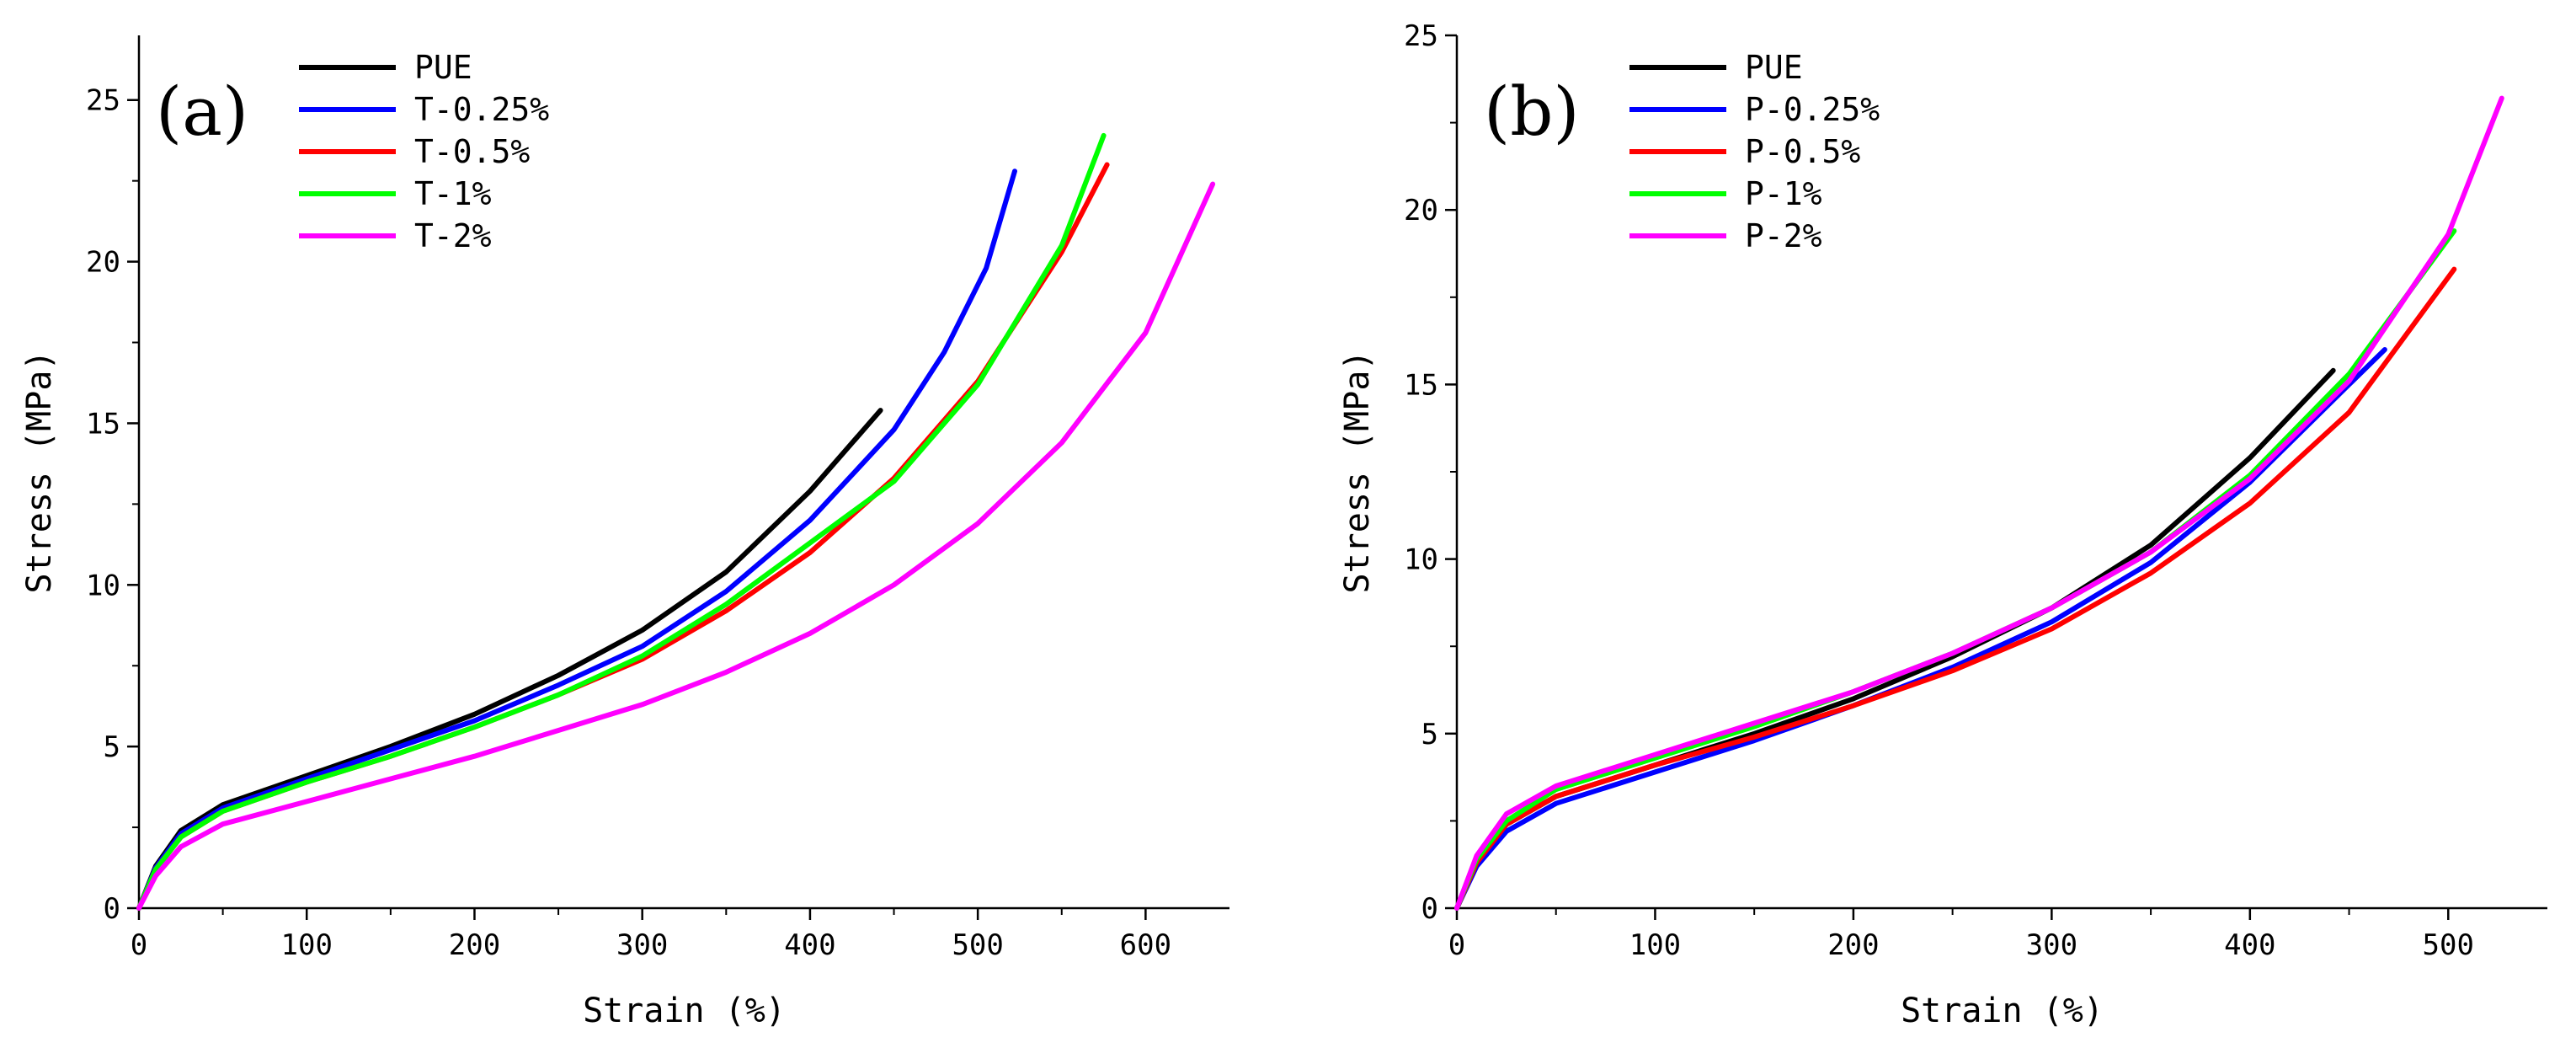  I want to click on x-tick-label: 600, so click(1145, 945).